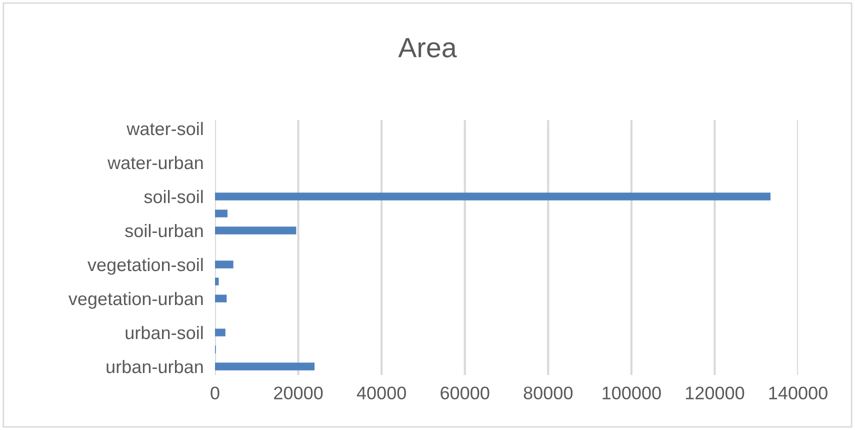 This screenshot has height=430, width=855. I want to click on x-tick-label: 0, so click(215, 393).